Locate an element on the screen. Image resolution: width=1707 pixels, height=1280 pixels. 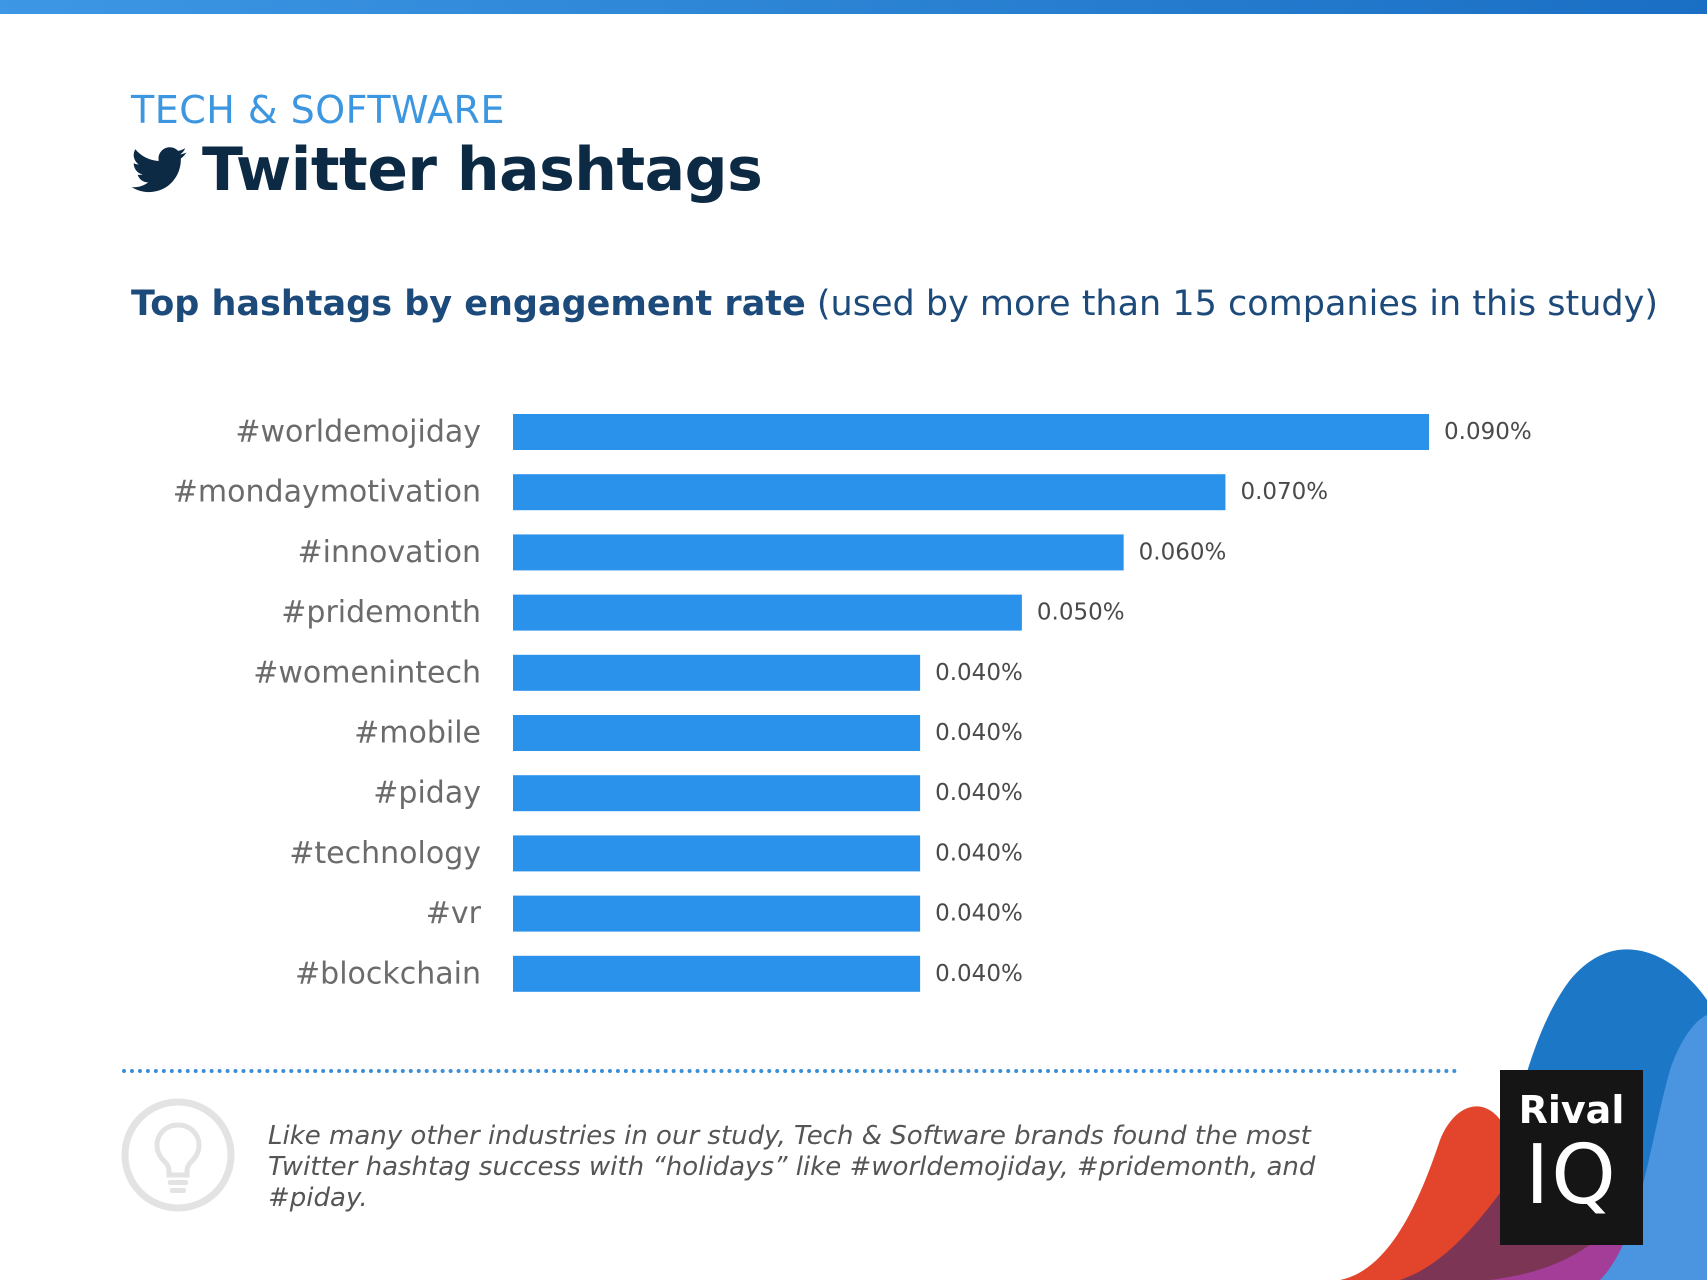
category-label: #mobile is located at coordinates (417, 733).